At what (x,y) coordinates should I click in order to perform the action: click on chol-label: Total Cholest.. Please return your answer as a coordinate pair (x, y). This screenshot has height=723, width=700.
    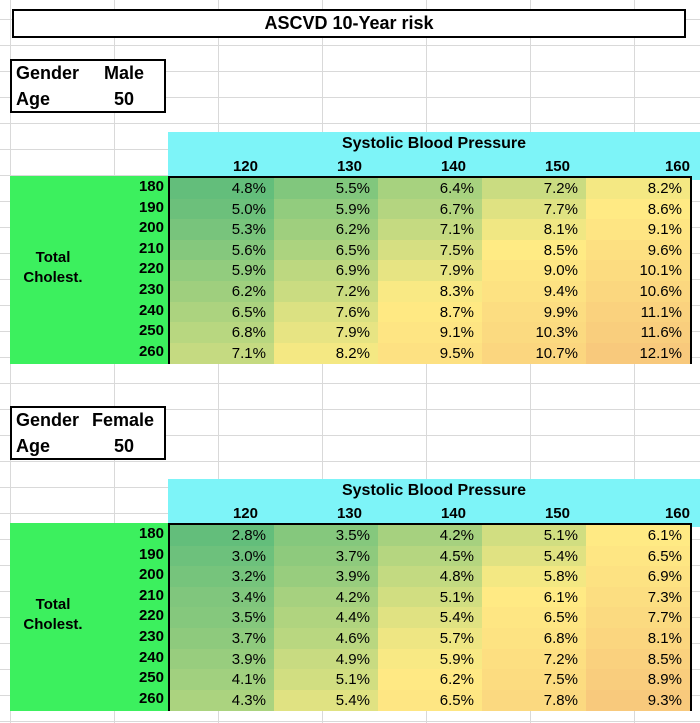
    Looking at the image, I should click on (53, 267).